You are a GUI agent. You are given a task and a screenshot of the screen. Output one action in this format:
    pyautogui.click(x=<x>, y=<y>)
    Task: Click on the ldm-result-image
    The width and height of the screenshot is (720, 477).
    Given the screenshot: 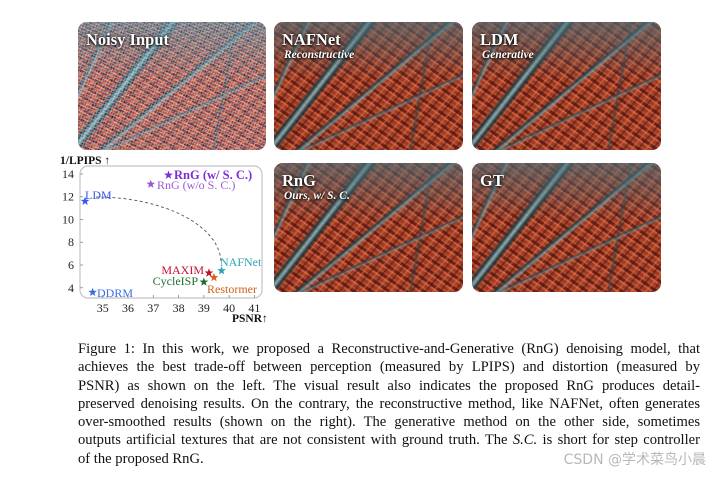 What is the action you would take?
    pyautogui.click(x=566, y=86)
    